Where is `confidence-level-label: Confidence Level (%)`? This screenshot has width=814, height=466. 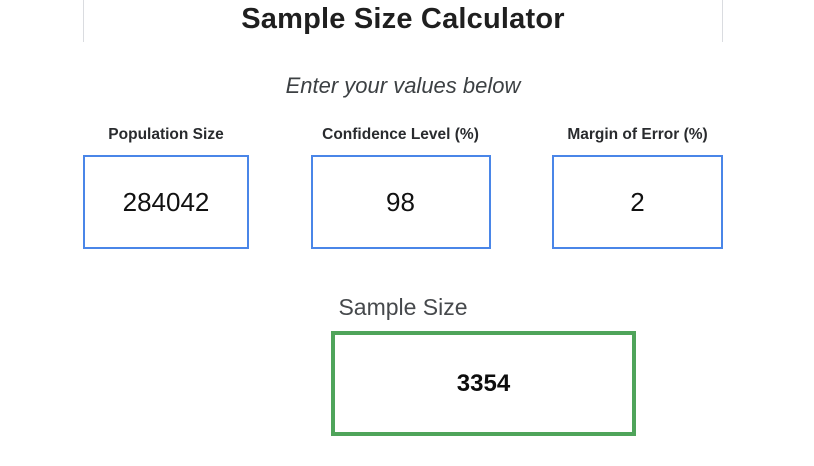 confidence-level-label: Confidence Level (%) is located at coordinates (400, 134).